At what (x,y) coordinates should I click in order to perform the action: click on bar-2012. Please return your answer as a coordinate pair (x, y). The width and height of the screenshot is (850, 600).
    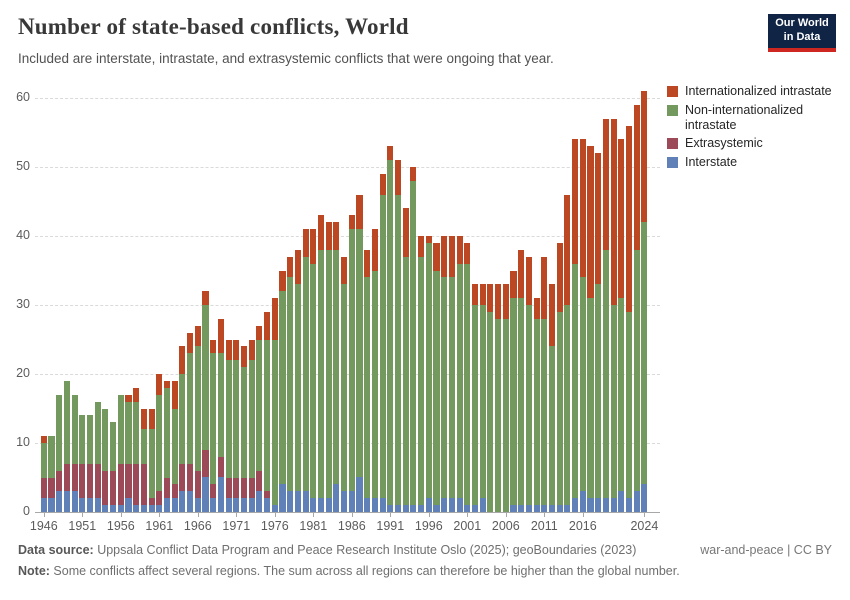
    Looking at the image, I should click on (552, 398).